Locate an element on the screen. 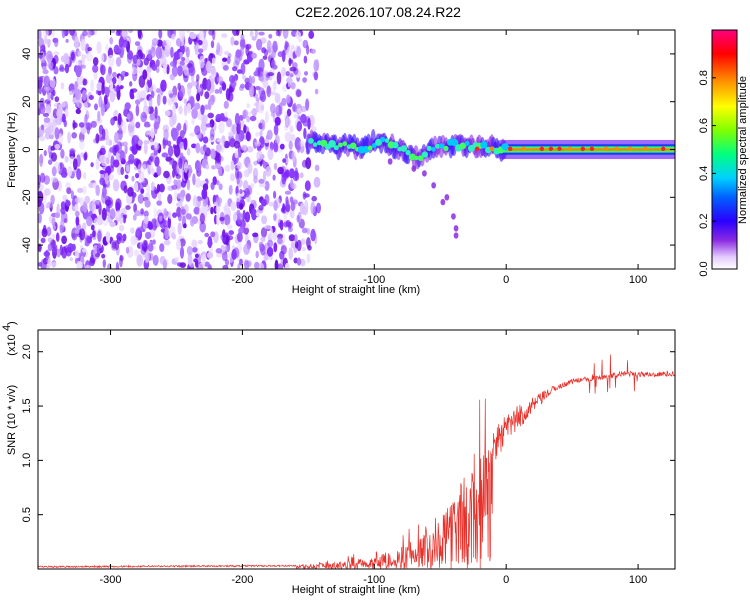 Image resolution: width=750 pixels, height=600 pixels. spectrogram-y-tick-label: 20 is located at coordinates (27, 102).